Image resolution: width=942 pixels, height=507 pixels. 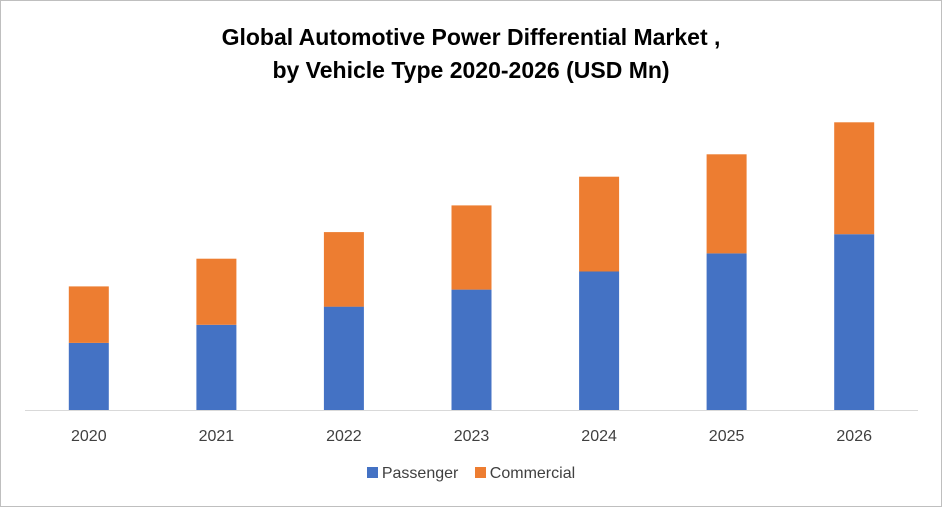 I want to click on legend-item-commercial: Commercial, so click(x=525, y=474).